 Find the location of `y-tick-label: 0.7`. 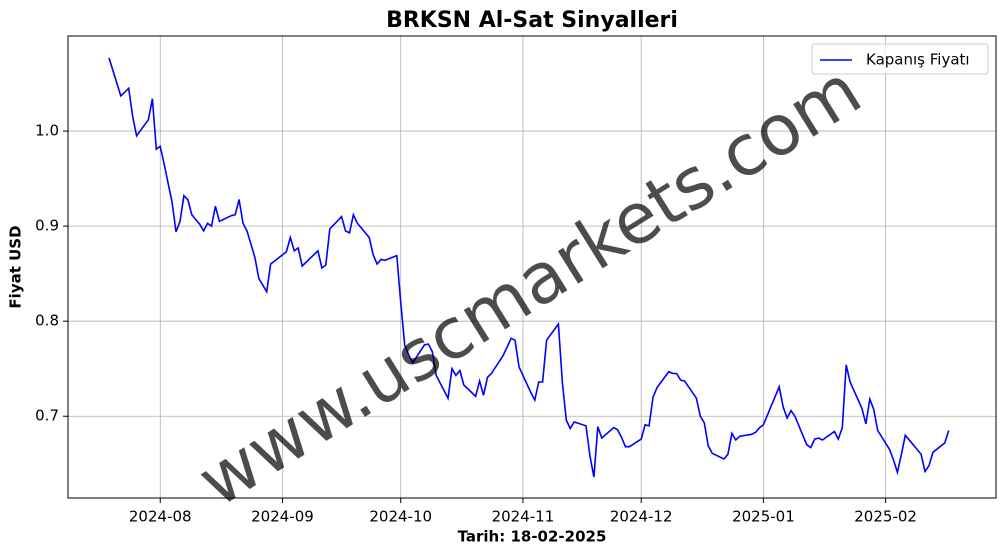

y-tick-label: 0.7 is located at coordinates (47, 416).